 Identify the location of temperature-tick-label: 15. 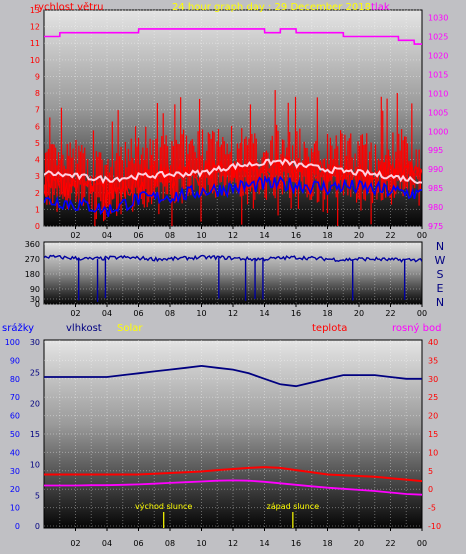
(433, 434).